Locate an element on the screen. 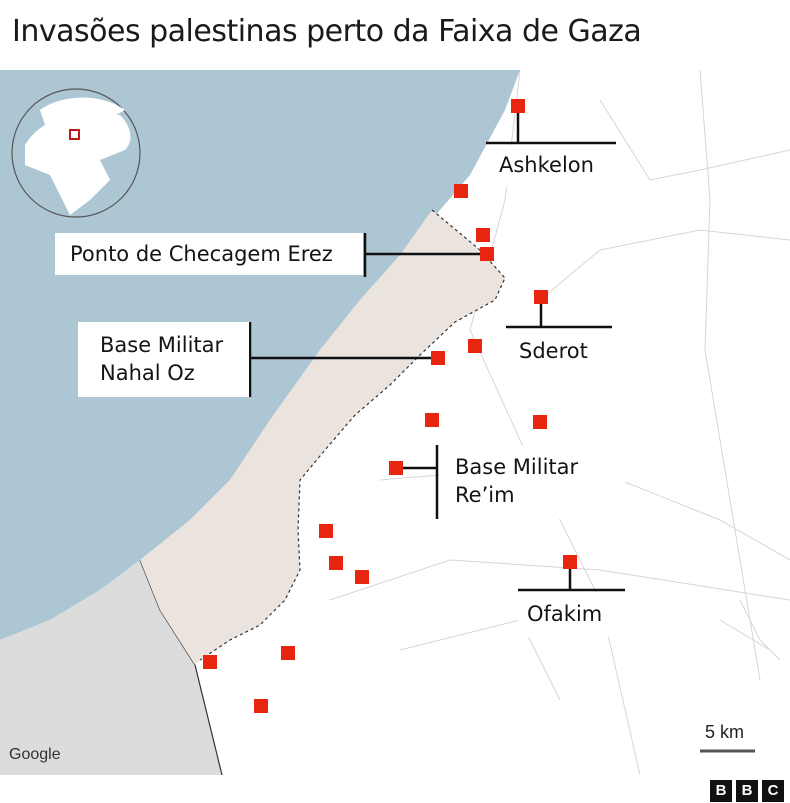 Image resolution: width=790 pixels, height=803 pixels. bbc-logo-c: C is located at coordinates (773, 791).